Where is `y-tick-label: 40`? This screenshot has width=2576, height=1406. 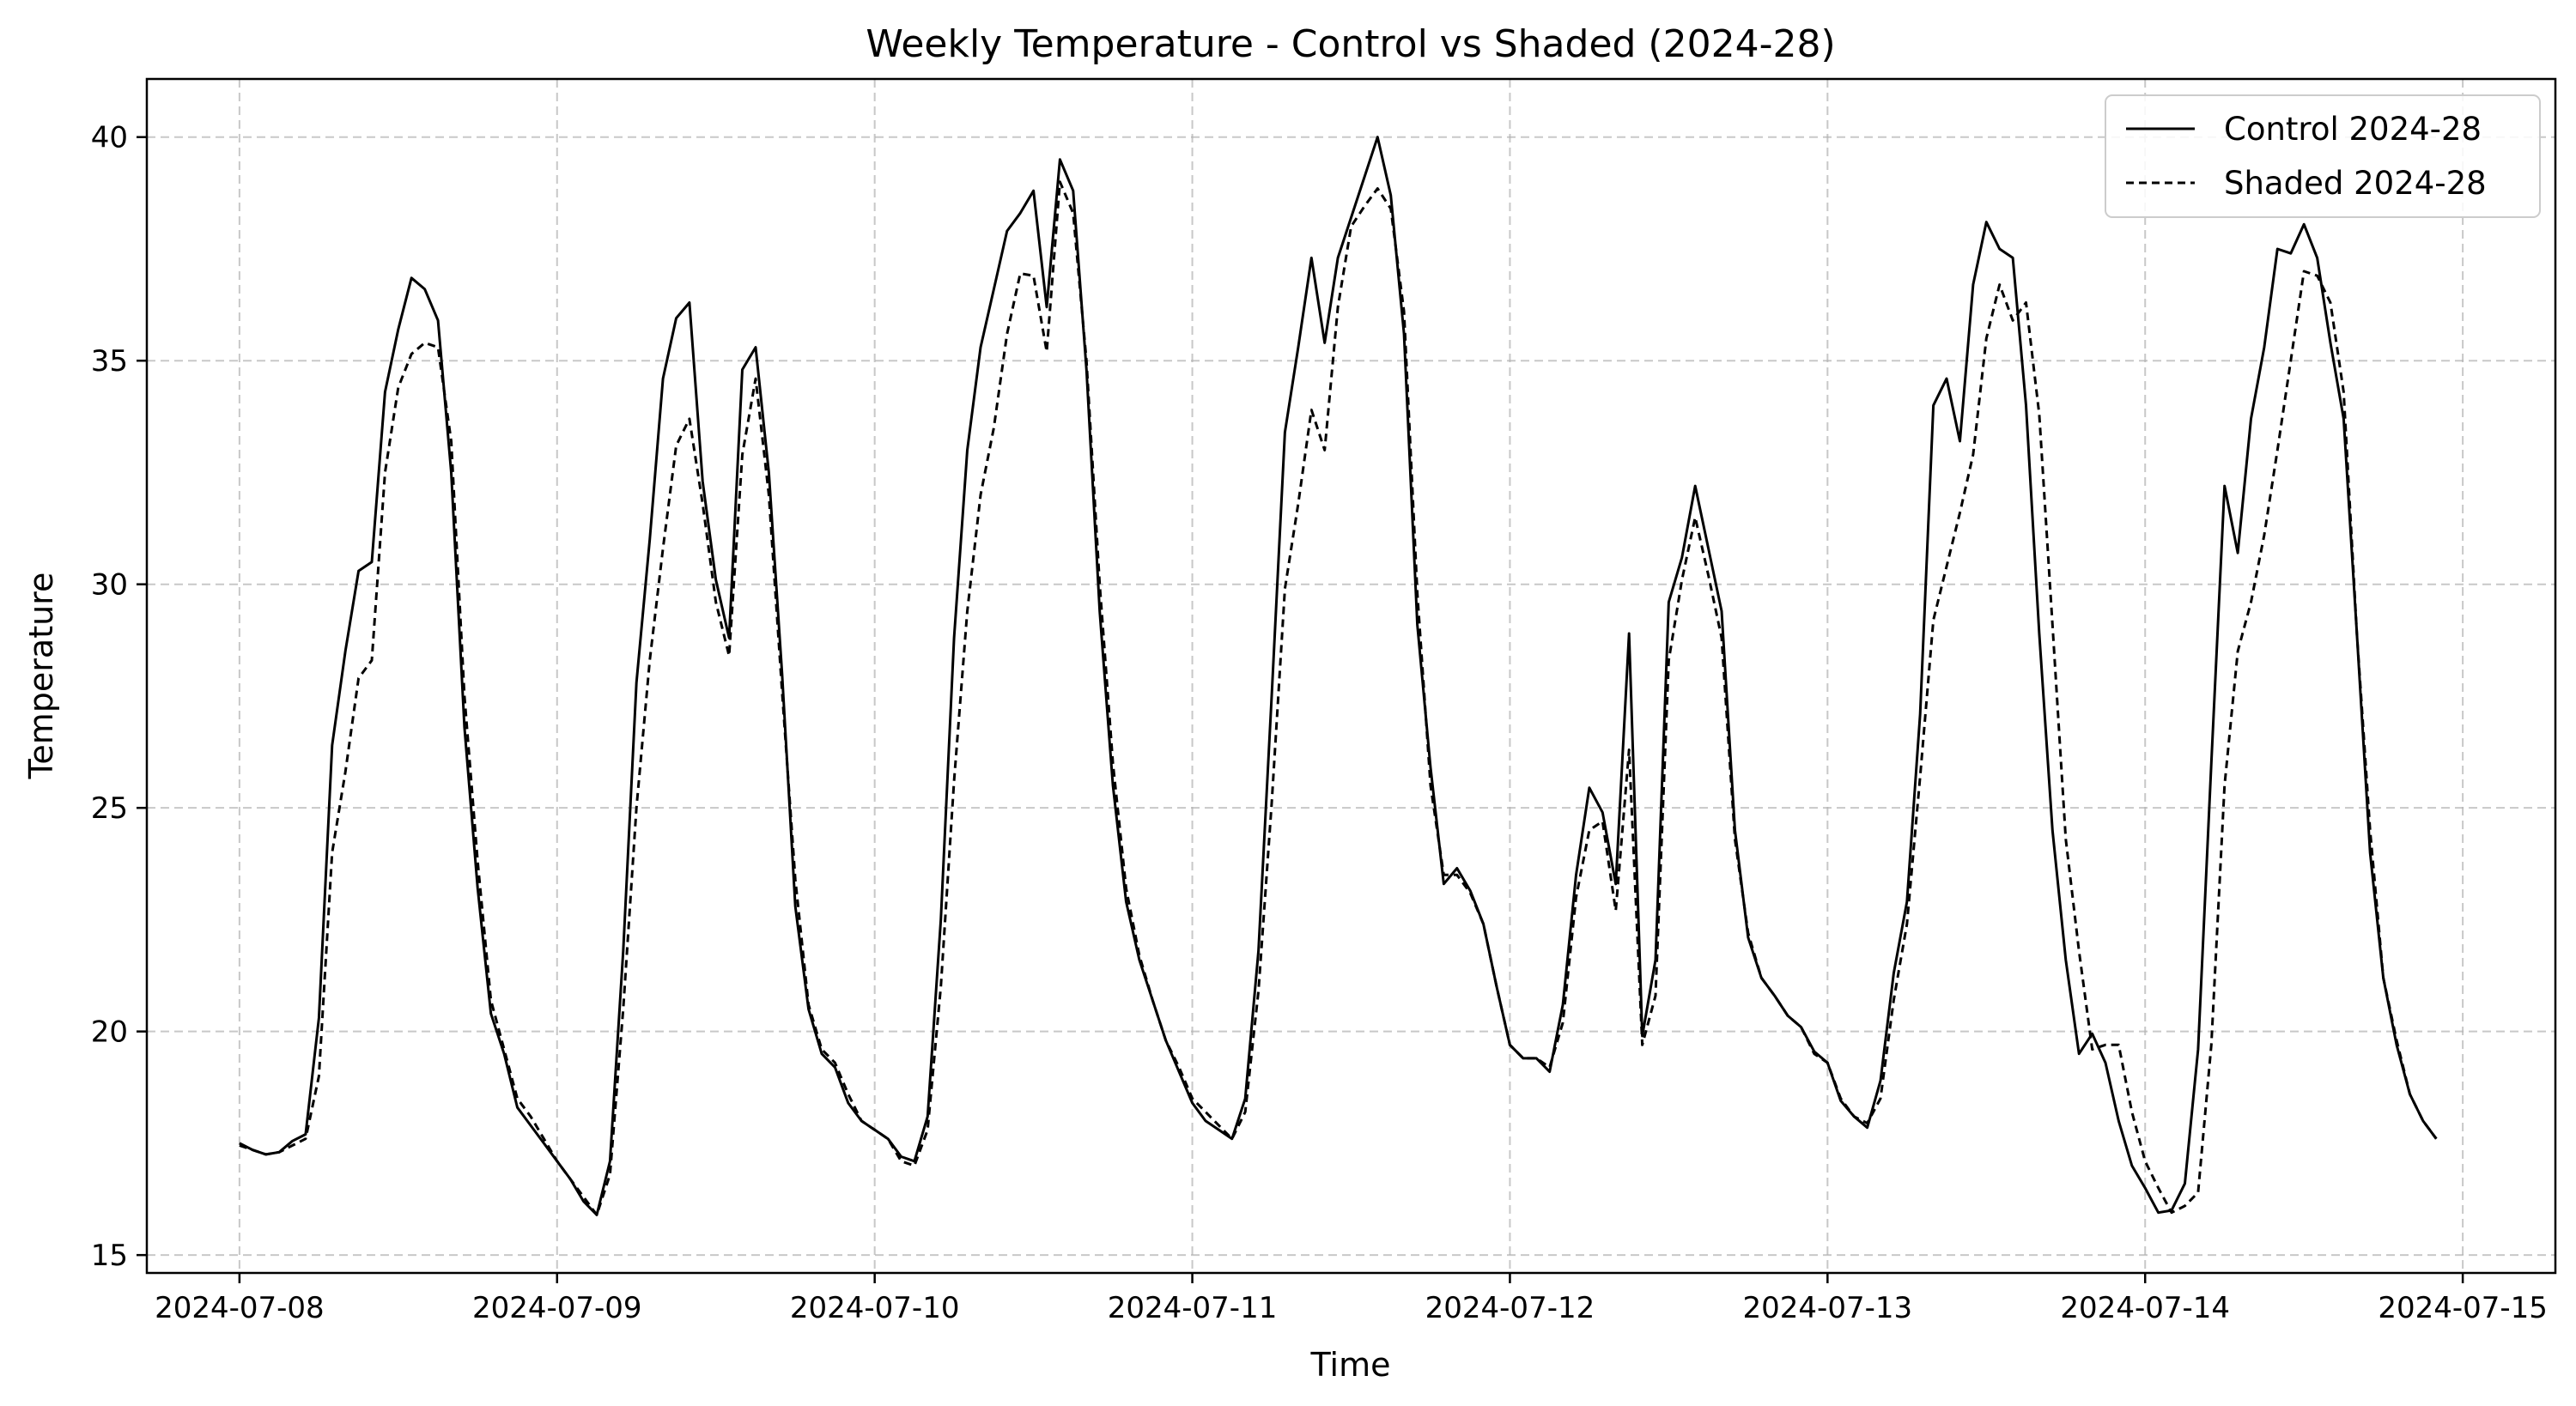
y-tick-label: 40 is located at coordinates (109, 138).